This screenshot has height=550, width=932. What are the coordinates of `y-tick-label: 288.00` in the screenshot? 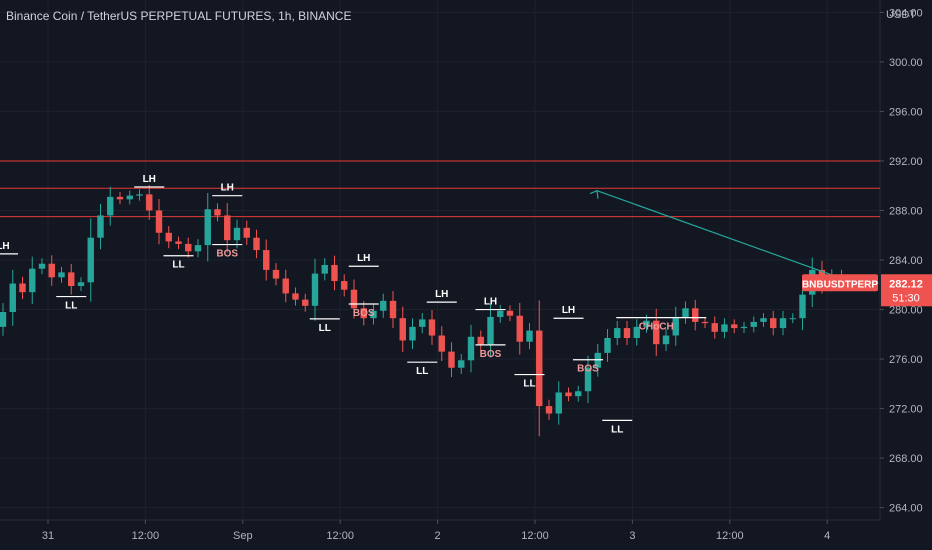 It's located at (906, 211).